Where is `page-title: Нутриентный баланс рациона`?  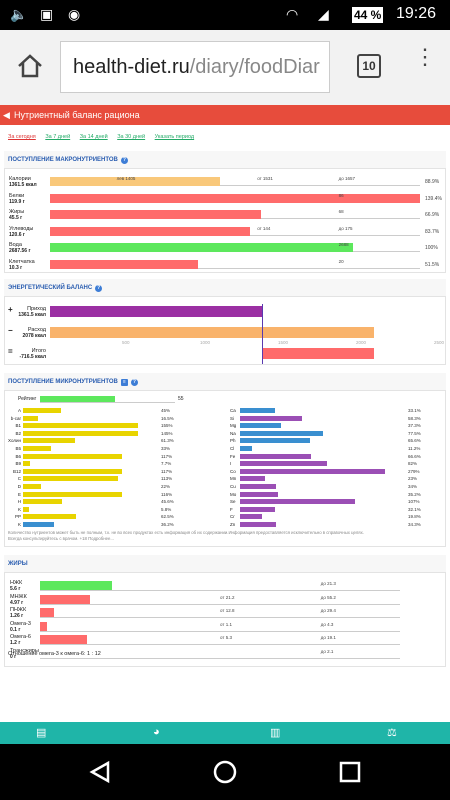 page-title: Нутриентный баланс рациона is located at coordinates (77, 115).